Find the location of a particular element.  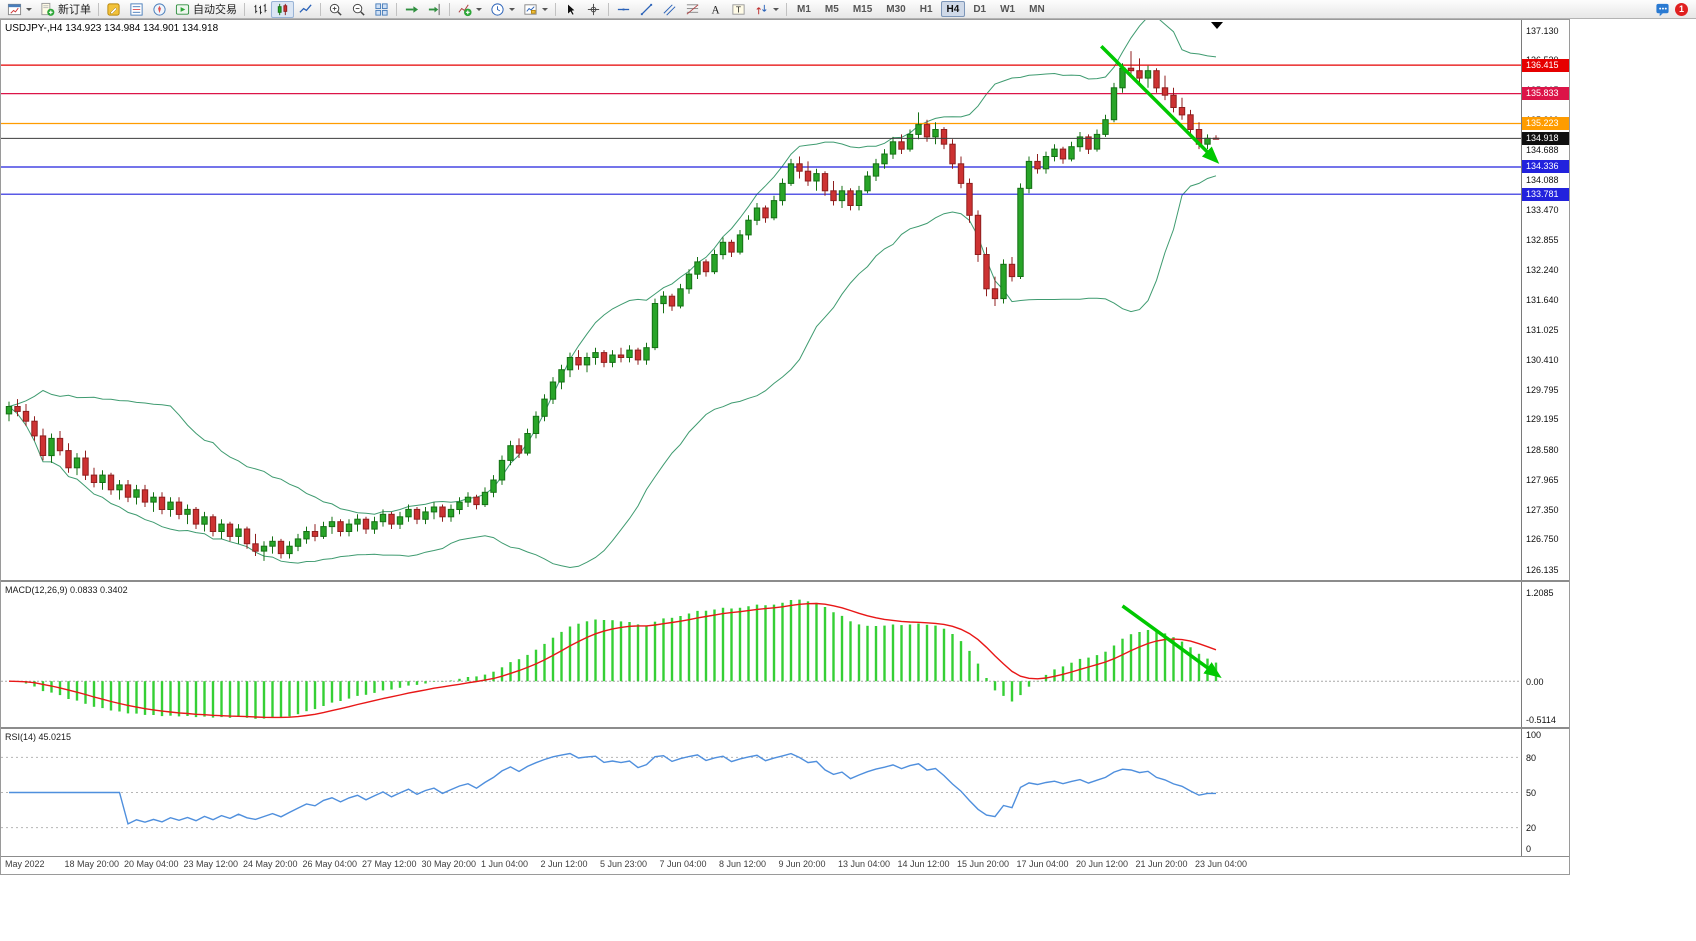

trendline-button is located at coordinates (646, 9).